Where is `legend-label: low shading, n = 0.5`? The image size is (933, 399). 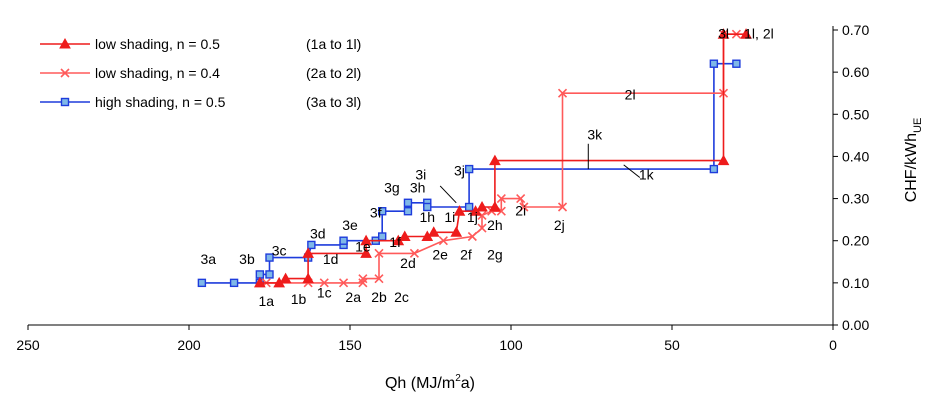 legend-label: low shading, n = 0.5 is located at coordinates (157, 44).